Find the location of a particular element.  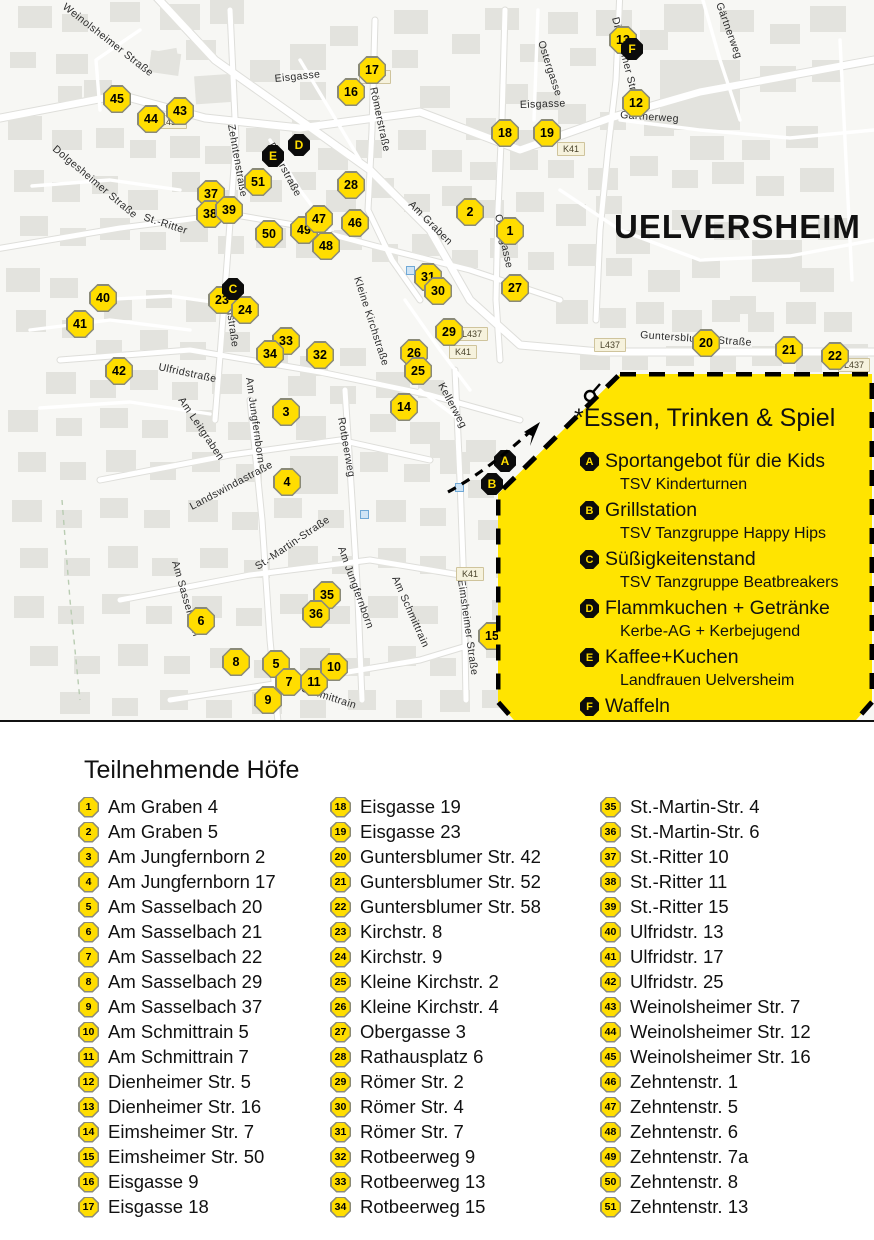

map-marker-40: 40 is located at coordinates (103, 298).